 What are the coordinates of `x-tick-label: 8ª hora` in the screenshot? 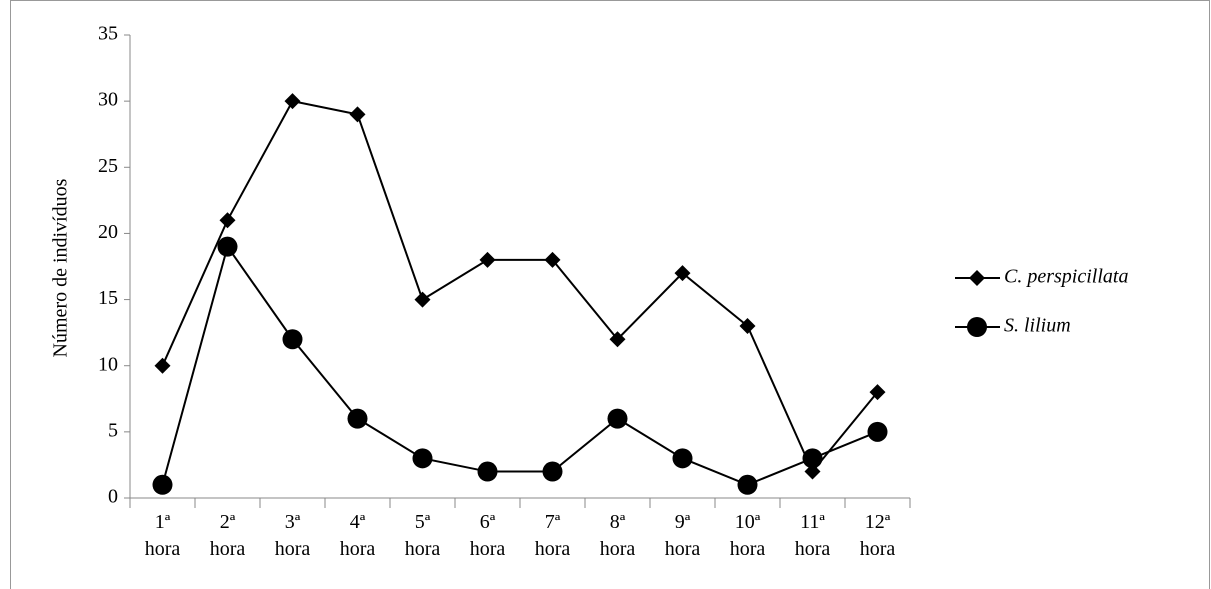 It's located at (618, 535).